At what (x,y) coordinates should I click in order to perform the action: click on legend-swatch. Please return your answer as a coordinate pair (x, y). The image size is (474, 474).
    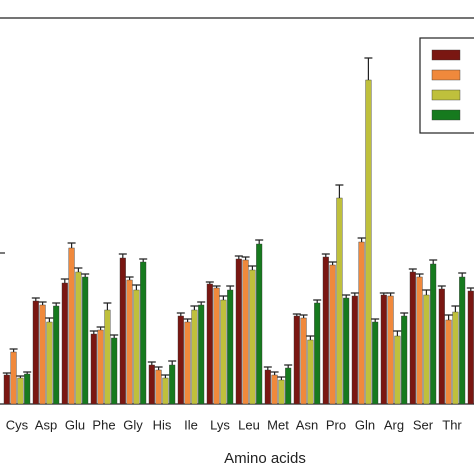
    Looking at the image, I should click on (446, 115).